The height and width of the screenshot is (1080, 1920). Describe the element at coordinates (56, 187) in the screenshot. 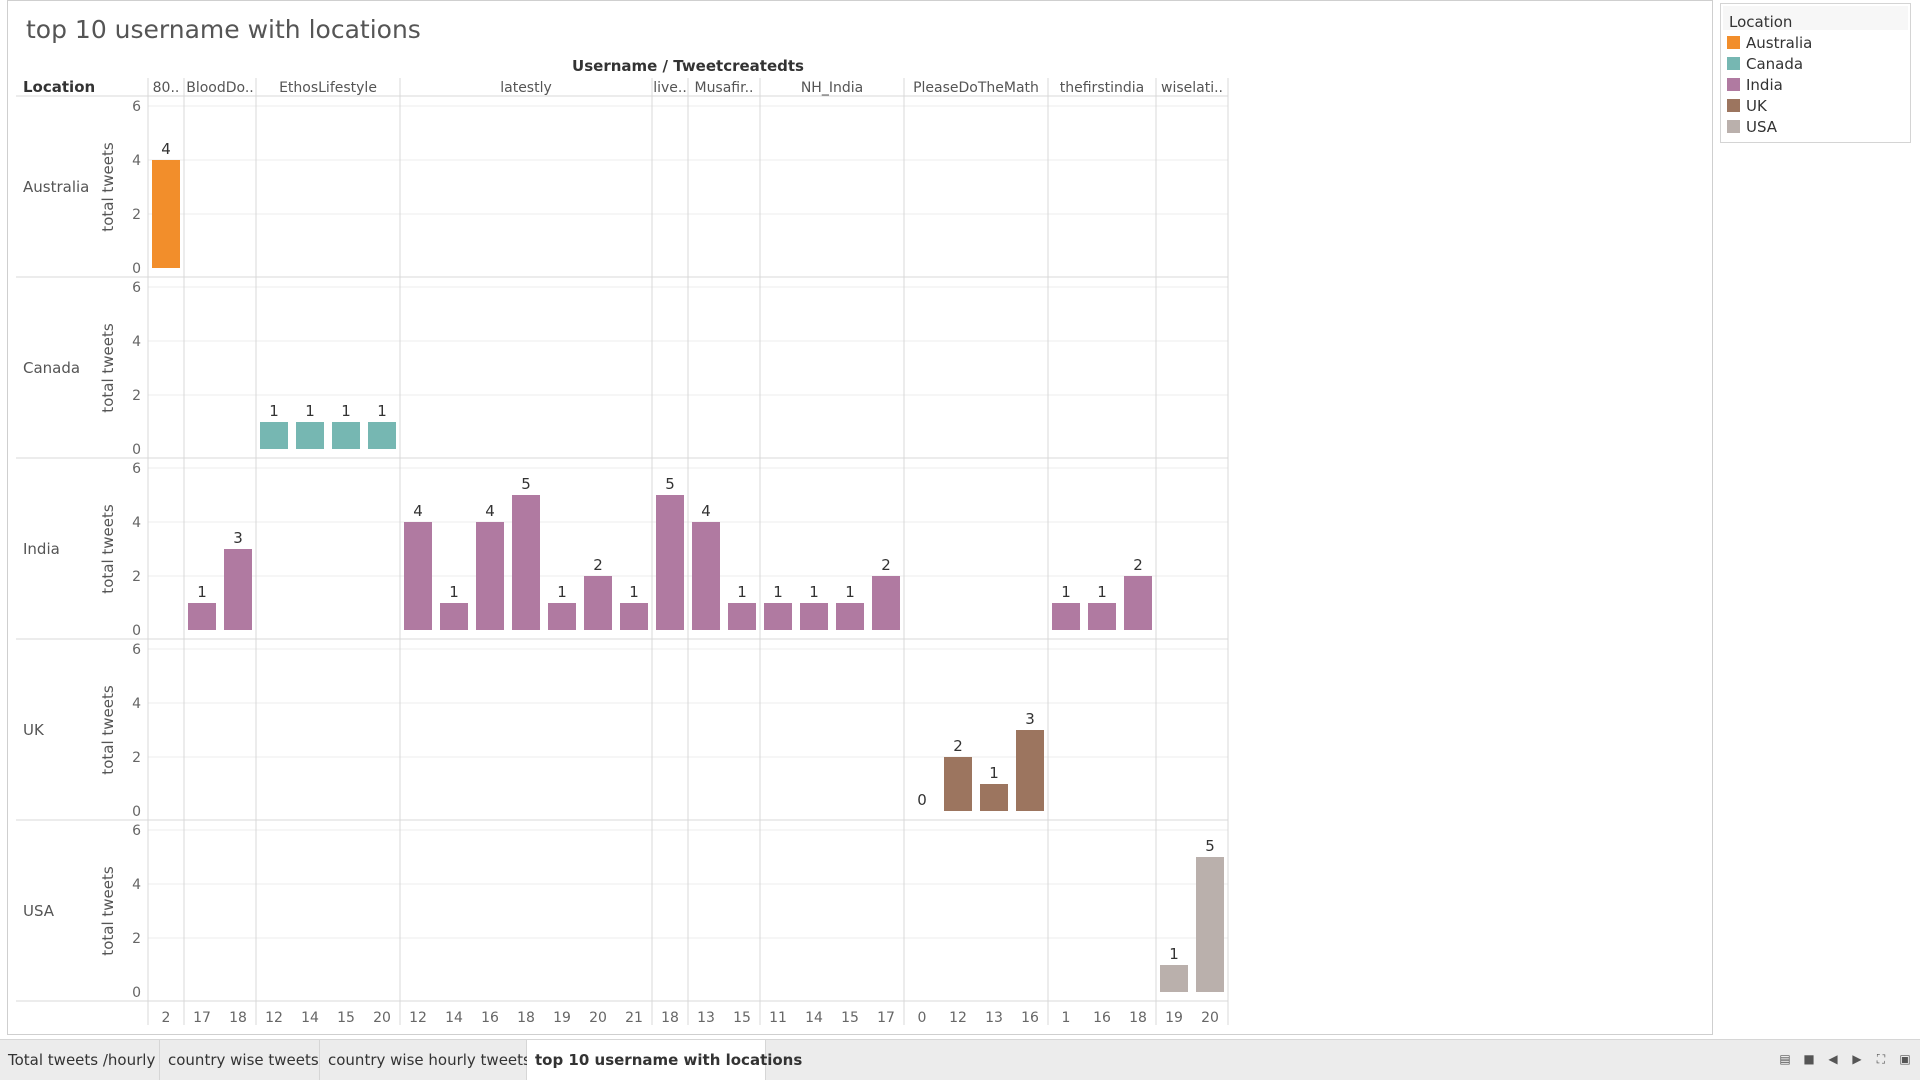

I see `location-row-label: Australia` at that location.